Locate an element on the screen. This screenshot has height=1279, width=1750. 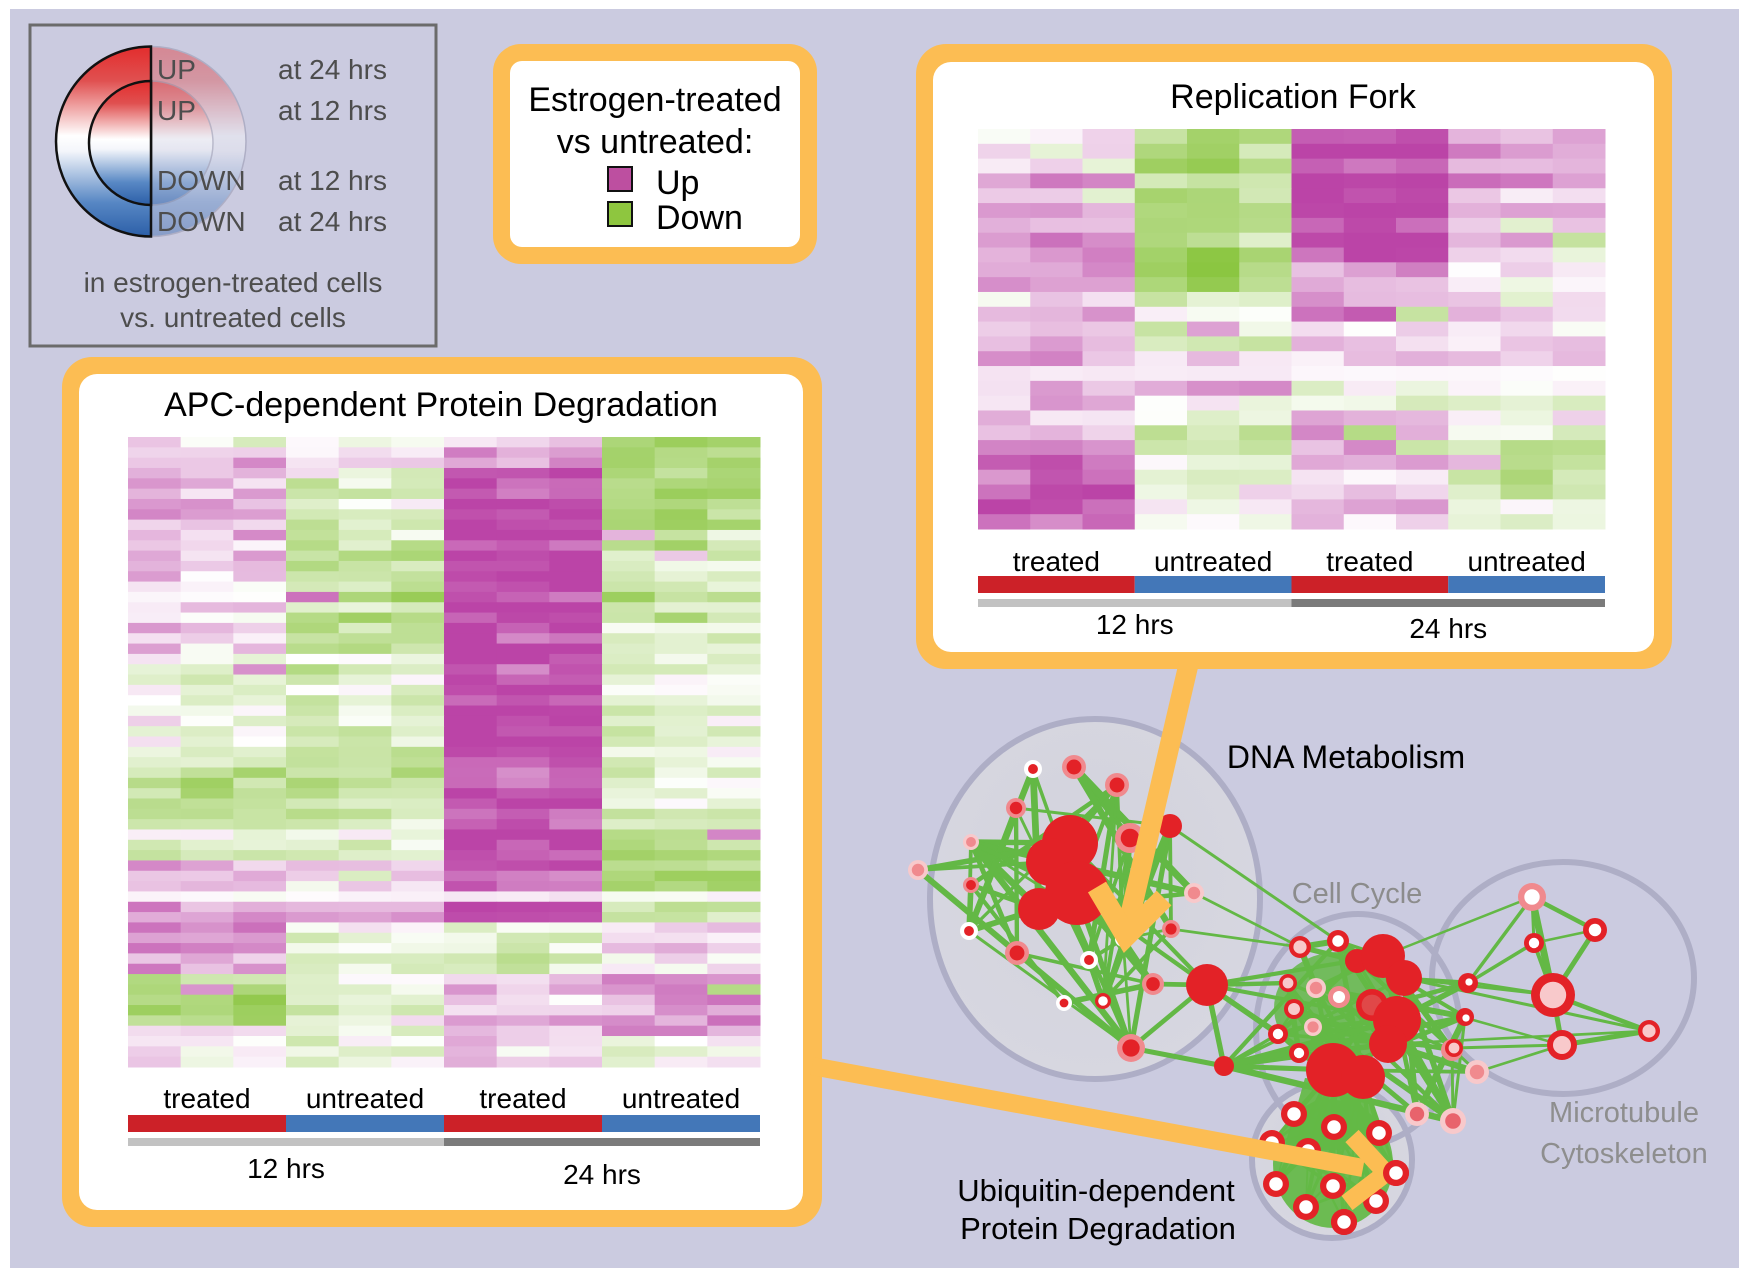
svg-text: Replication Fork is located at coordinates (1293, 97).